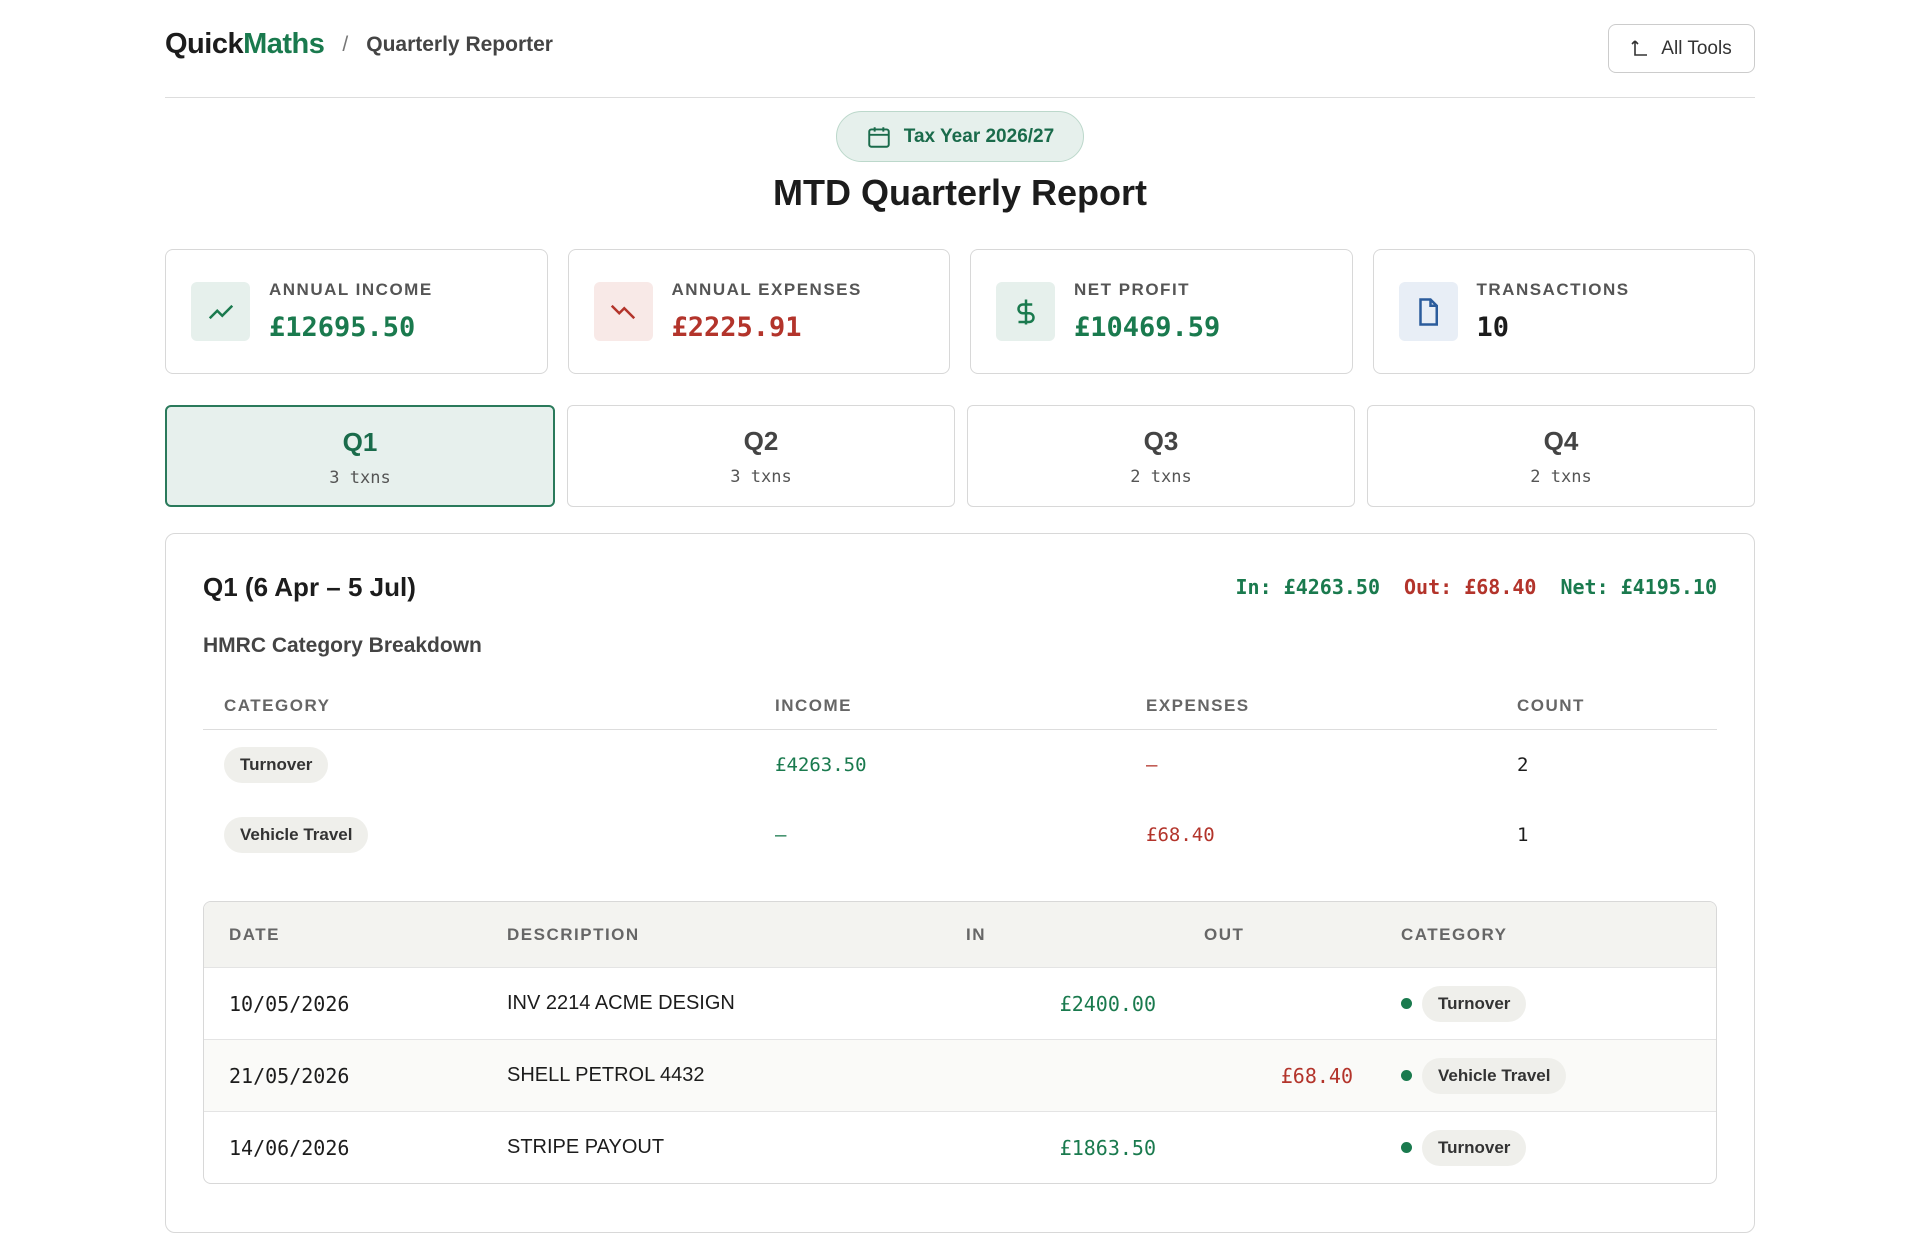  I want to click on breakdown-row: Vehicle Travel – £68.40 1, so click(960, 835).